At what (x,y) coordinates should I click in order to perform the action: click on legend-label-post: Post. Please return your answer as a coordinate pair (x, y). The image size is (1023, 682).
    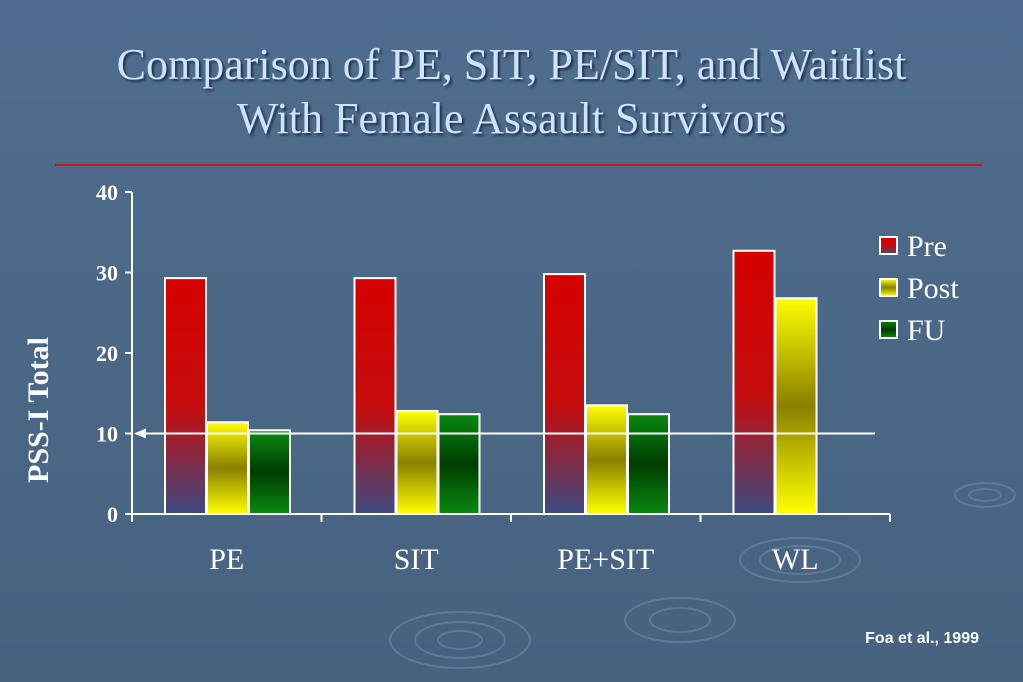
    Looking at the image, I should click on (933, 288).